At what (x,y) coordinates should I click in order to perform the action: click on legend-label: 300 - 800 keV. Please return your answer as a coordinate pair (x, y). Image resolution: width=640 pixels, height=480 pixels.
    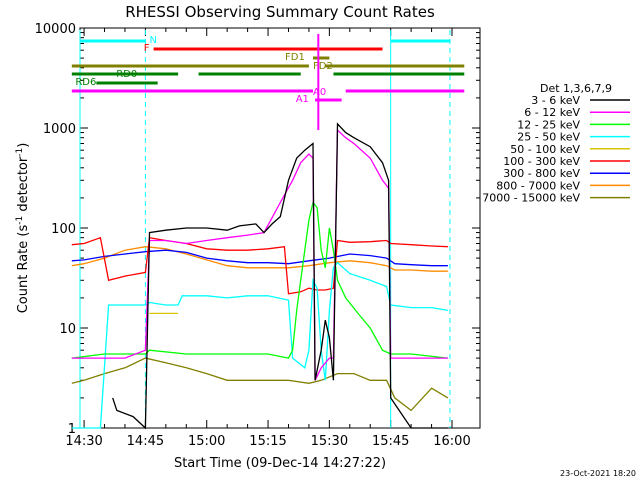
    Looking at the image, I should click on (541, 173).